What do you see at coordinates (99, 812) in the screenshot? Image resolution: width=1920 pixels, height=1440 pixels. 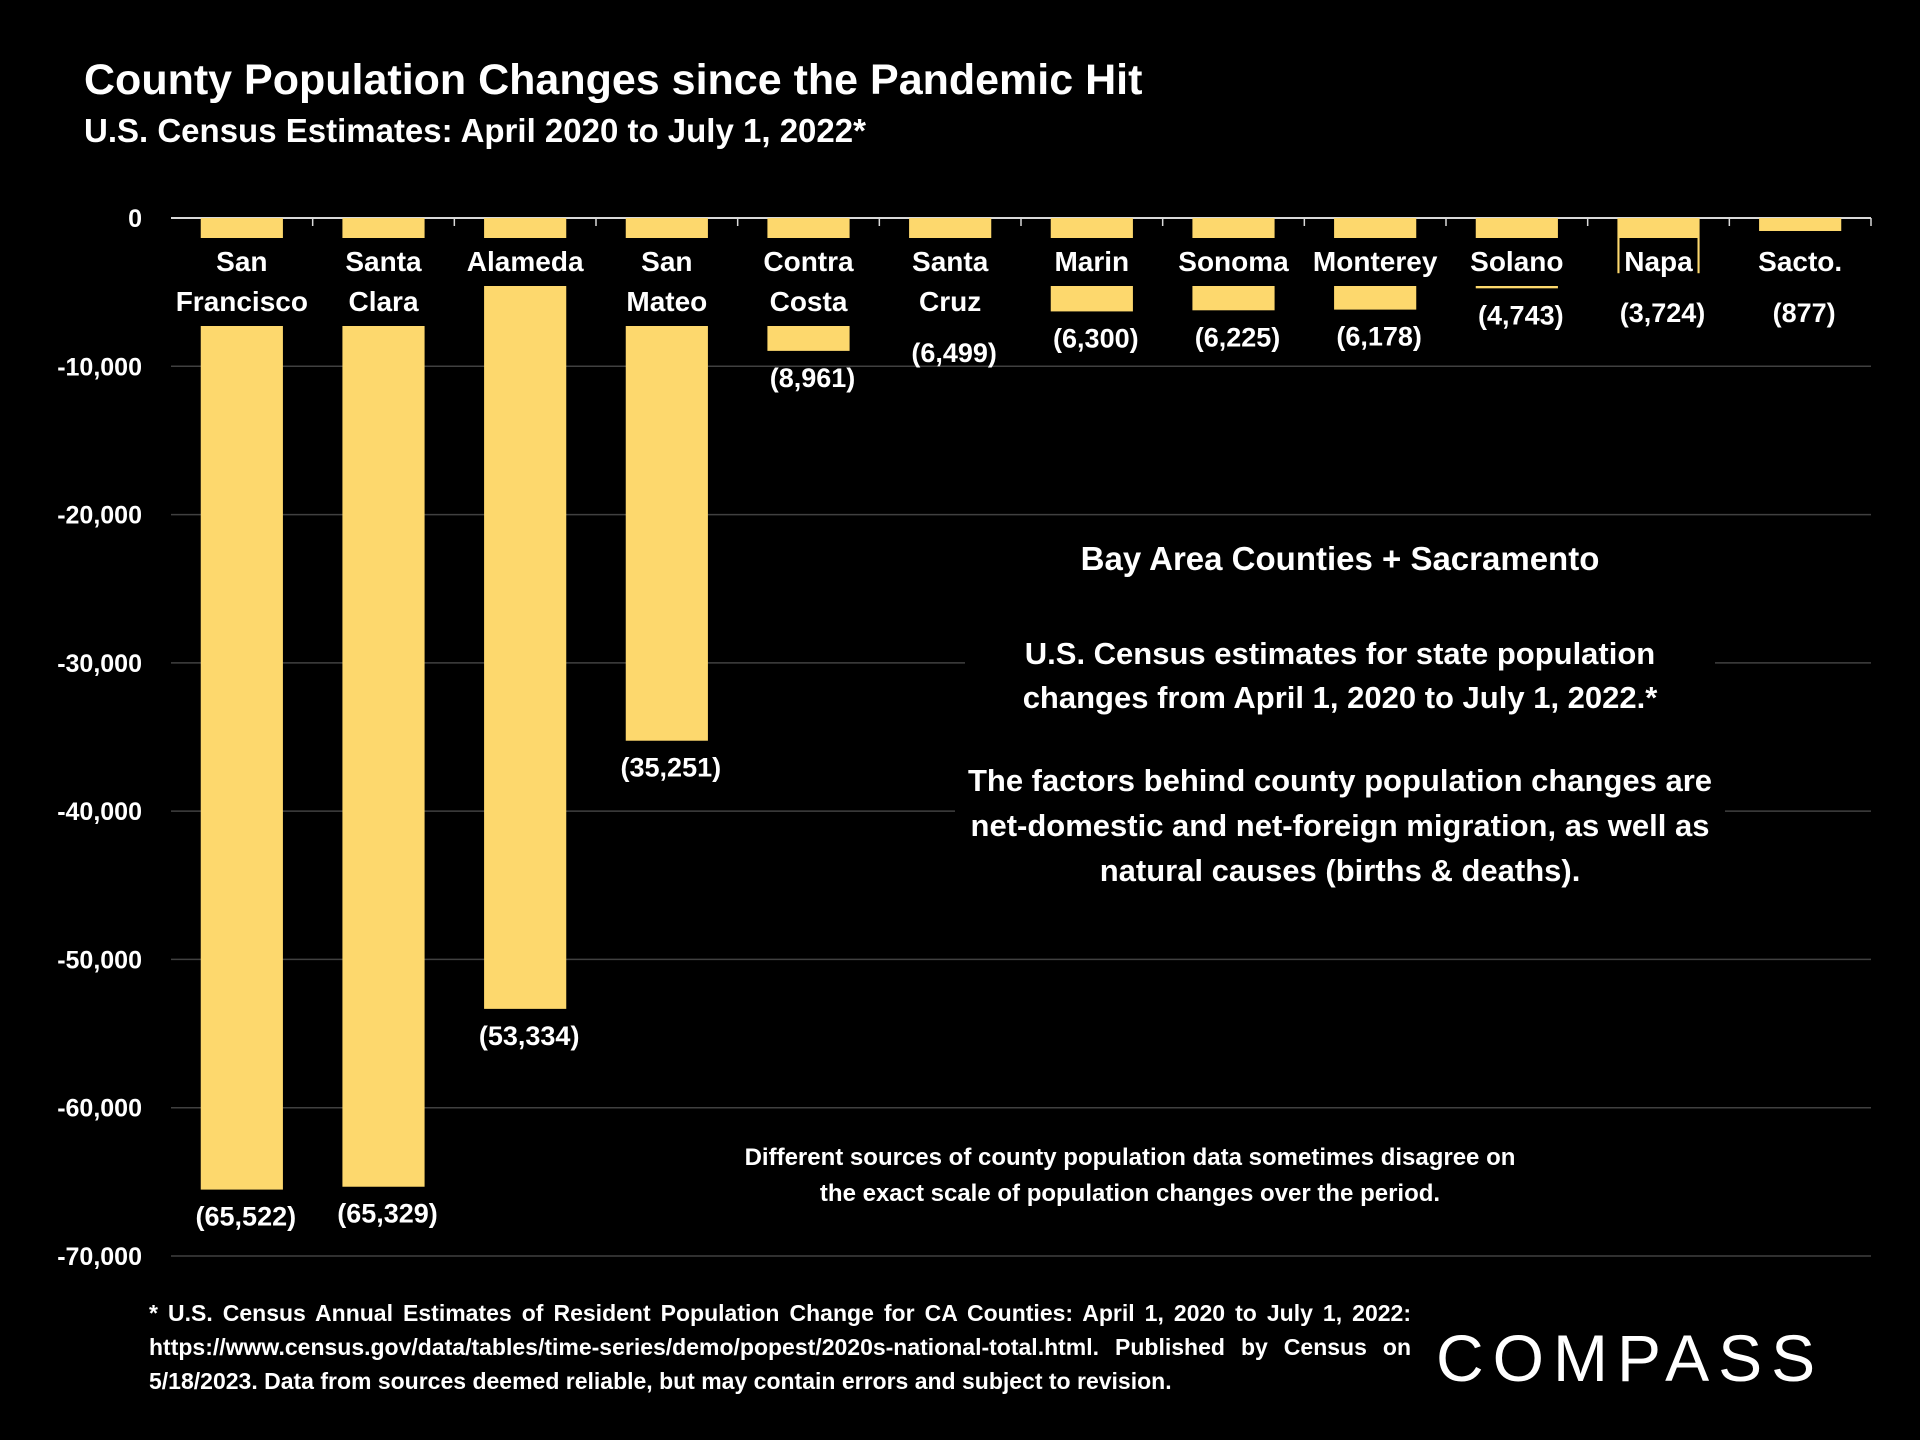 I see `y-tick-label: -40,000` at bounding box center [99, 812].